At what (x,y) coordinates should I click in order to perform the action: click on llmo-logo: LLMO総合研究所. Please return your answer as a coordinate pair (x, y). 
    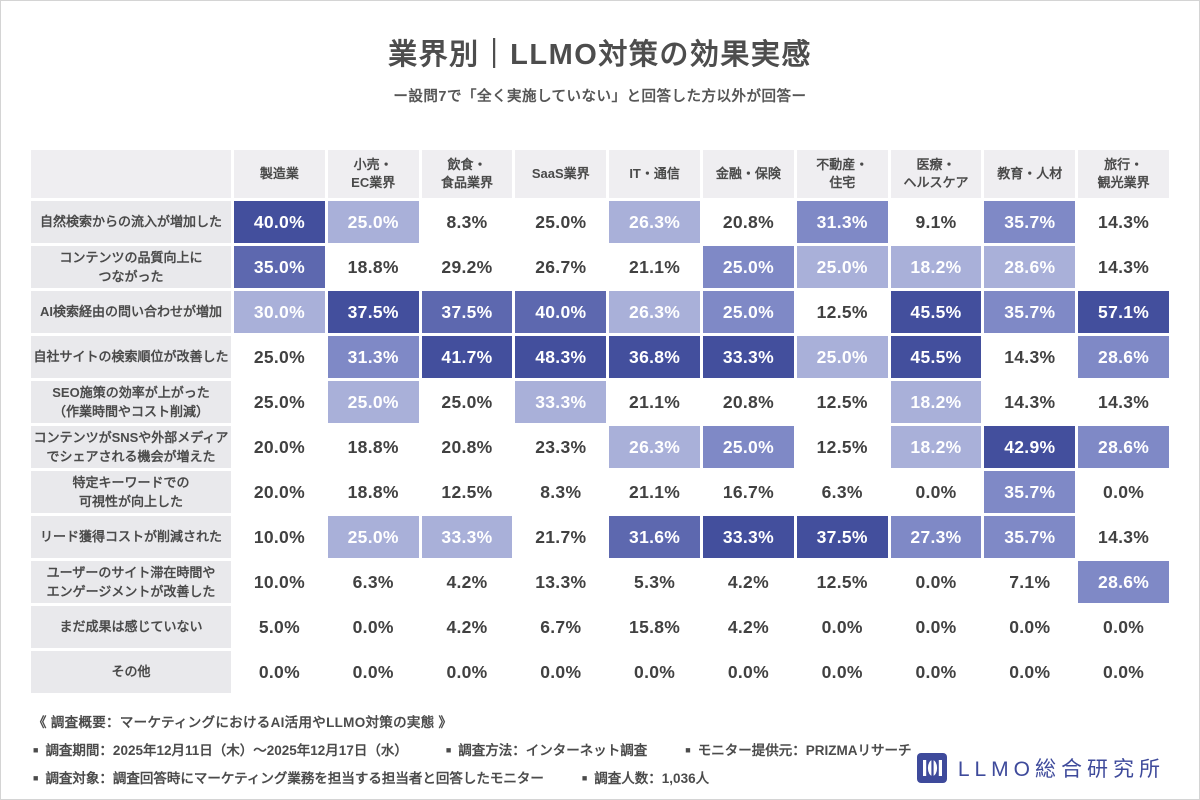
    Looking at the image, I should click on (1040, 768).